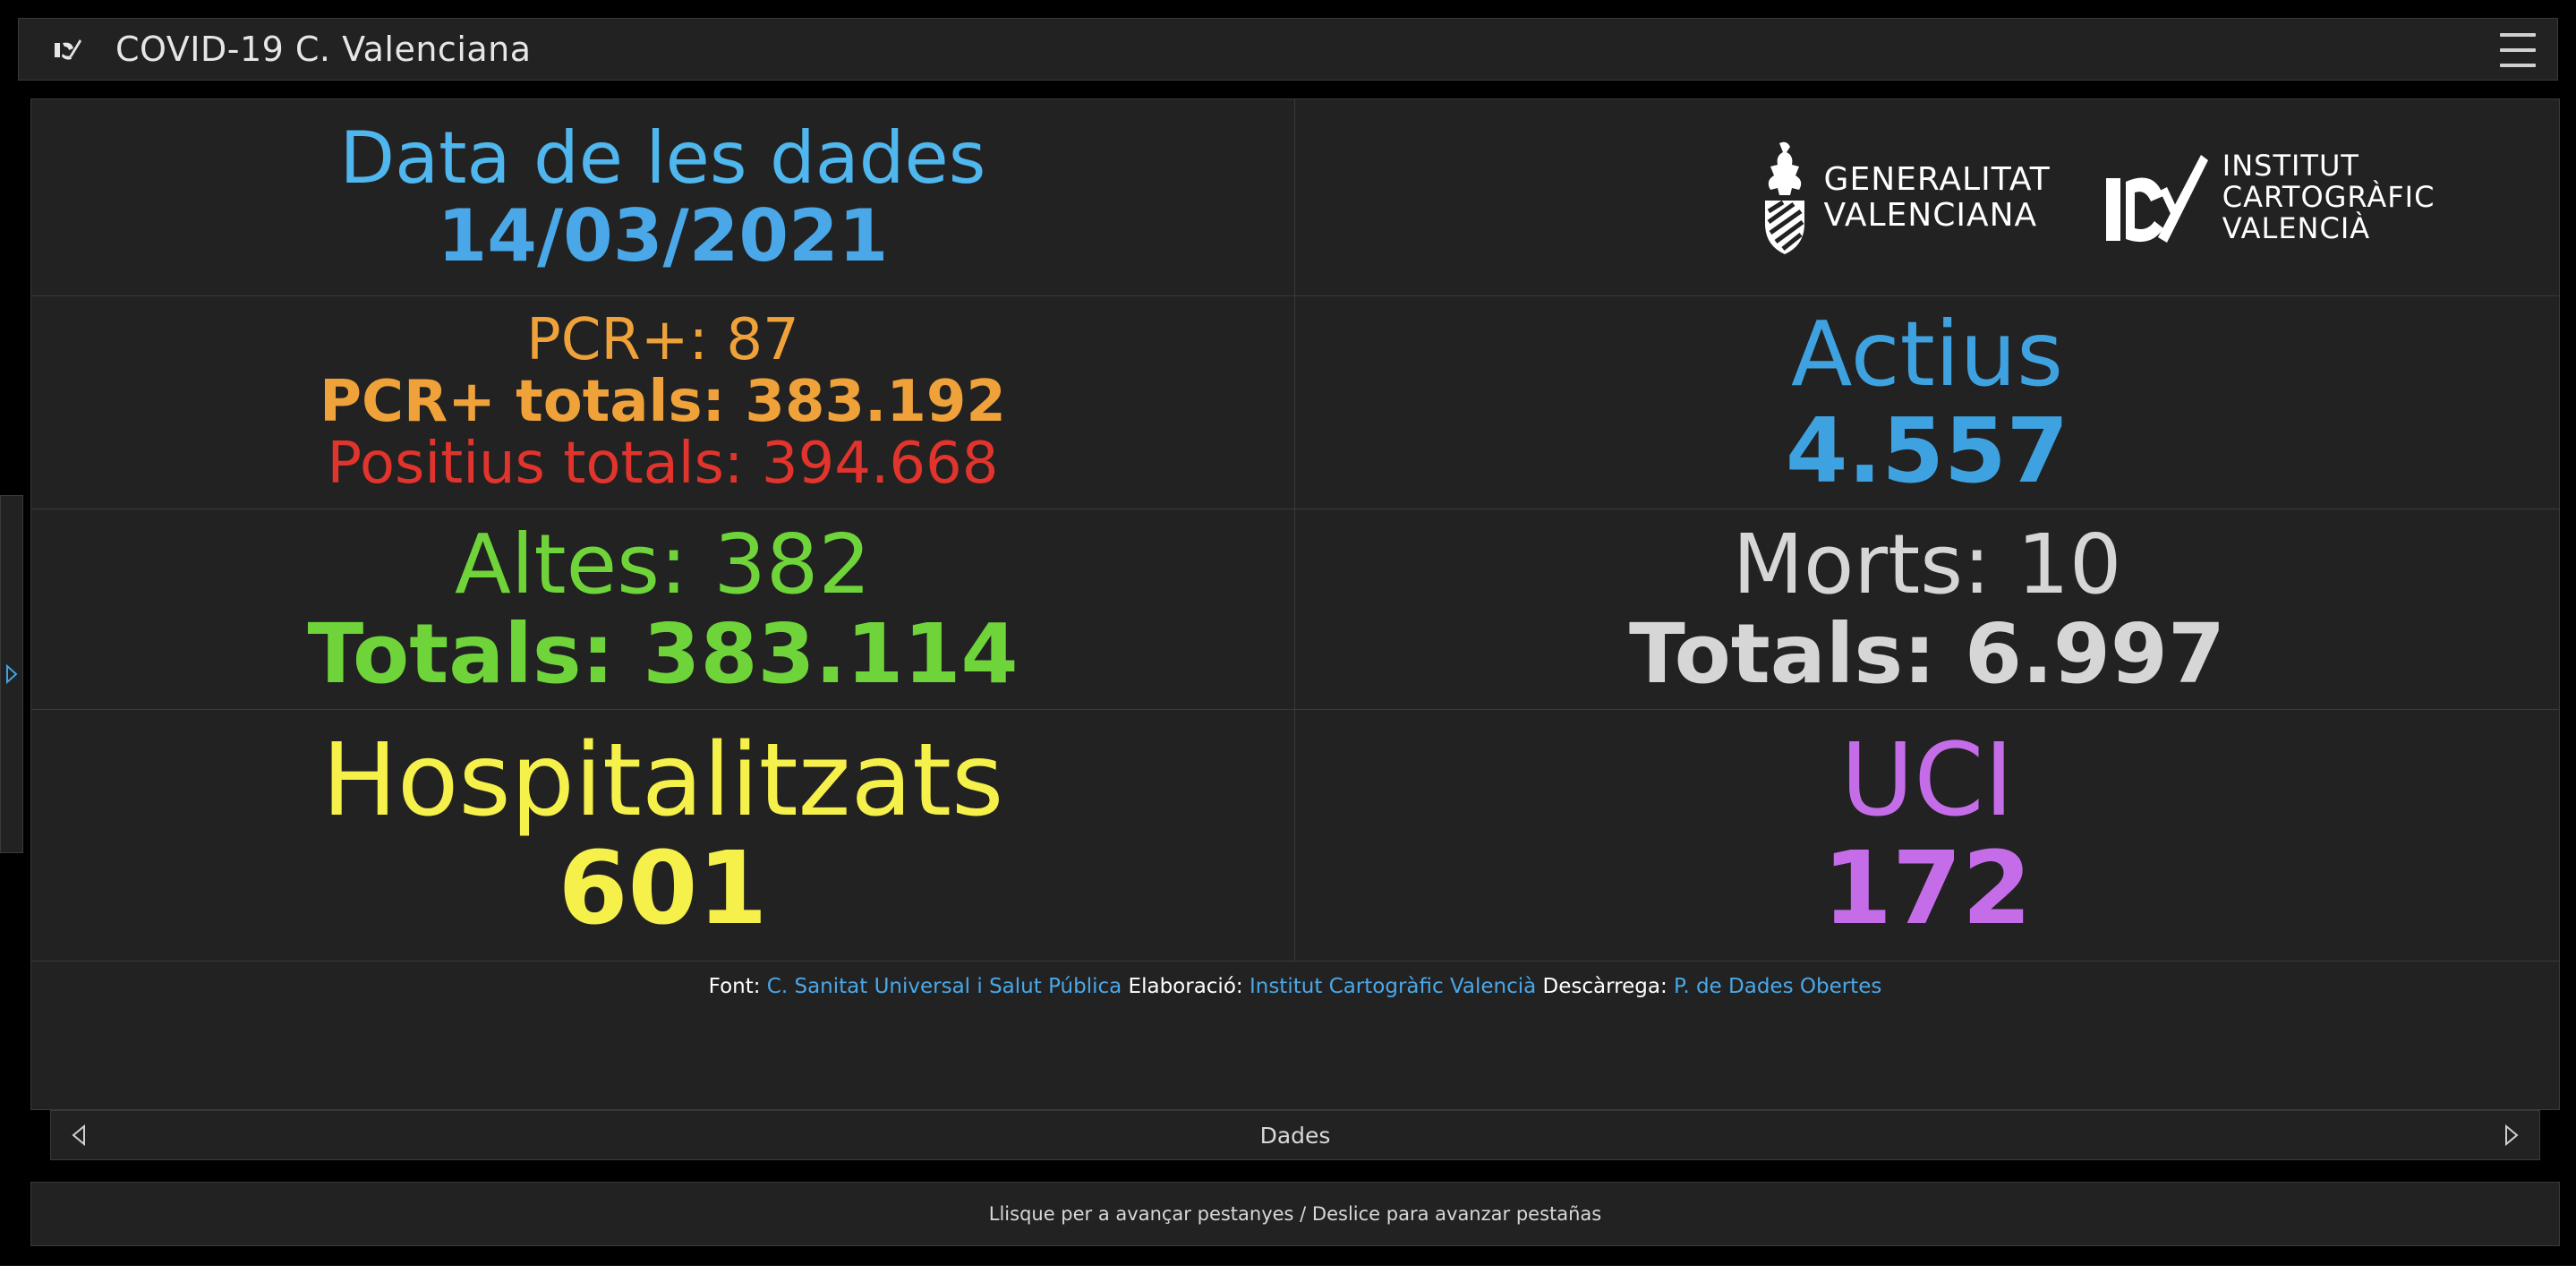 The width and height of the screenshot is (2576, 1282). Describe the element at coordinates (67, 49) in the screenshot. I see `icv-icon` at that location.